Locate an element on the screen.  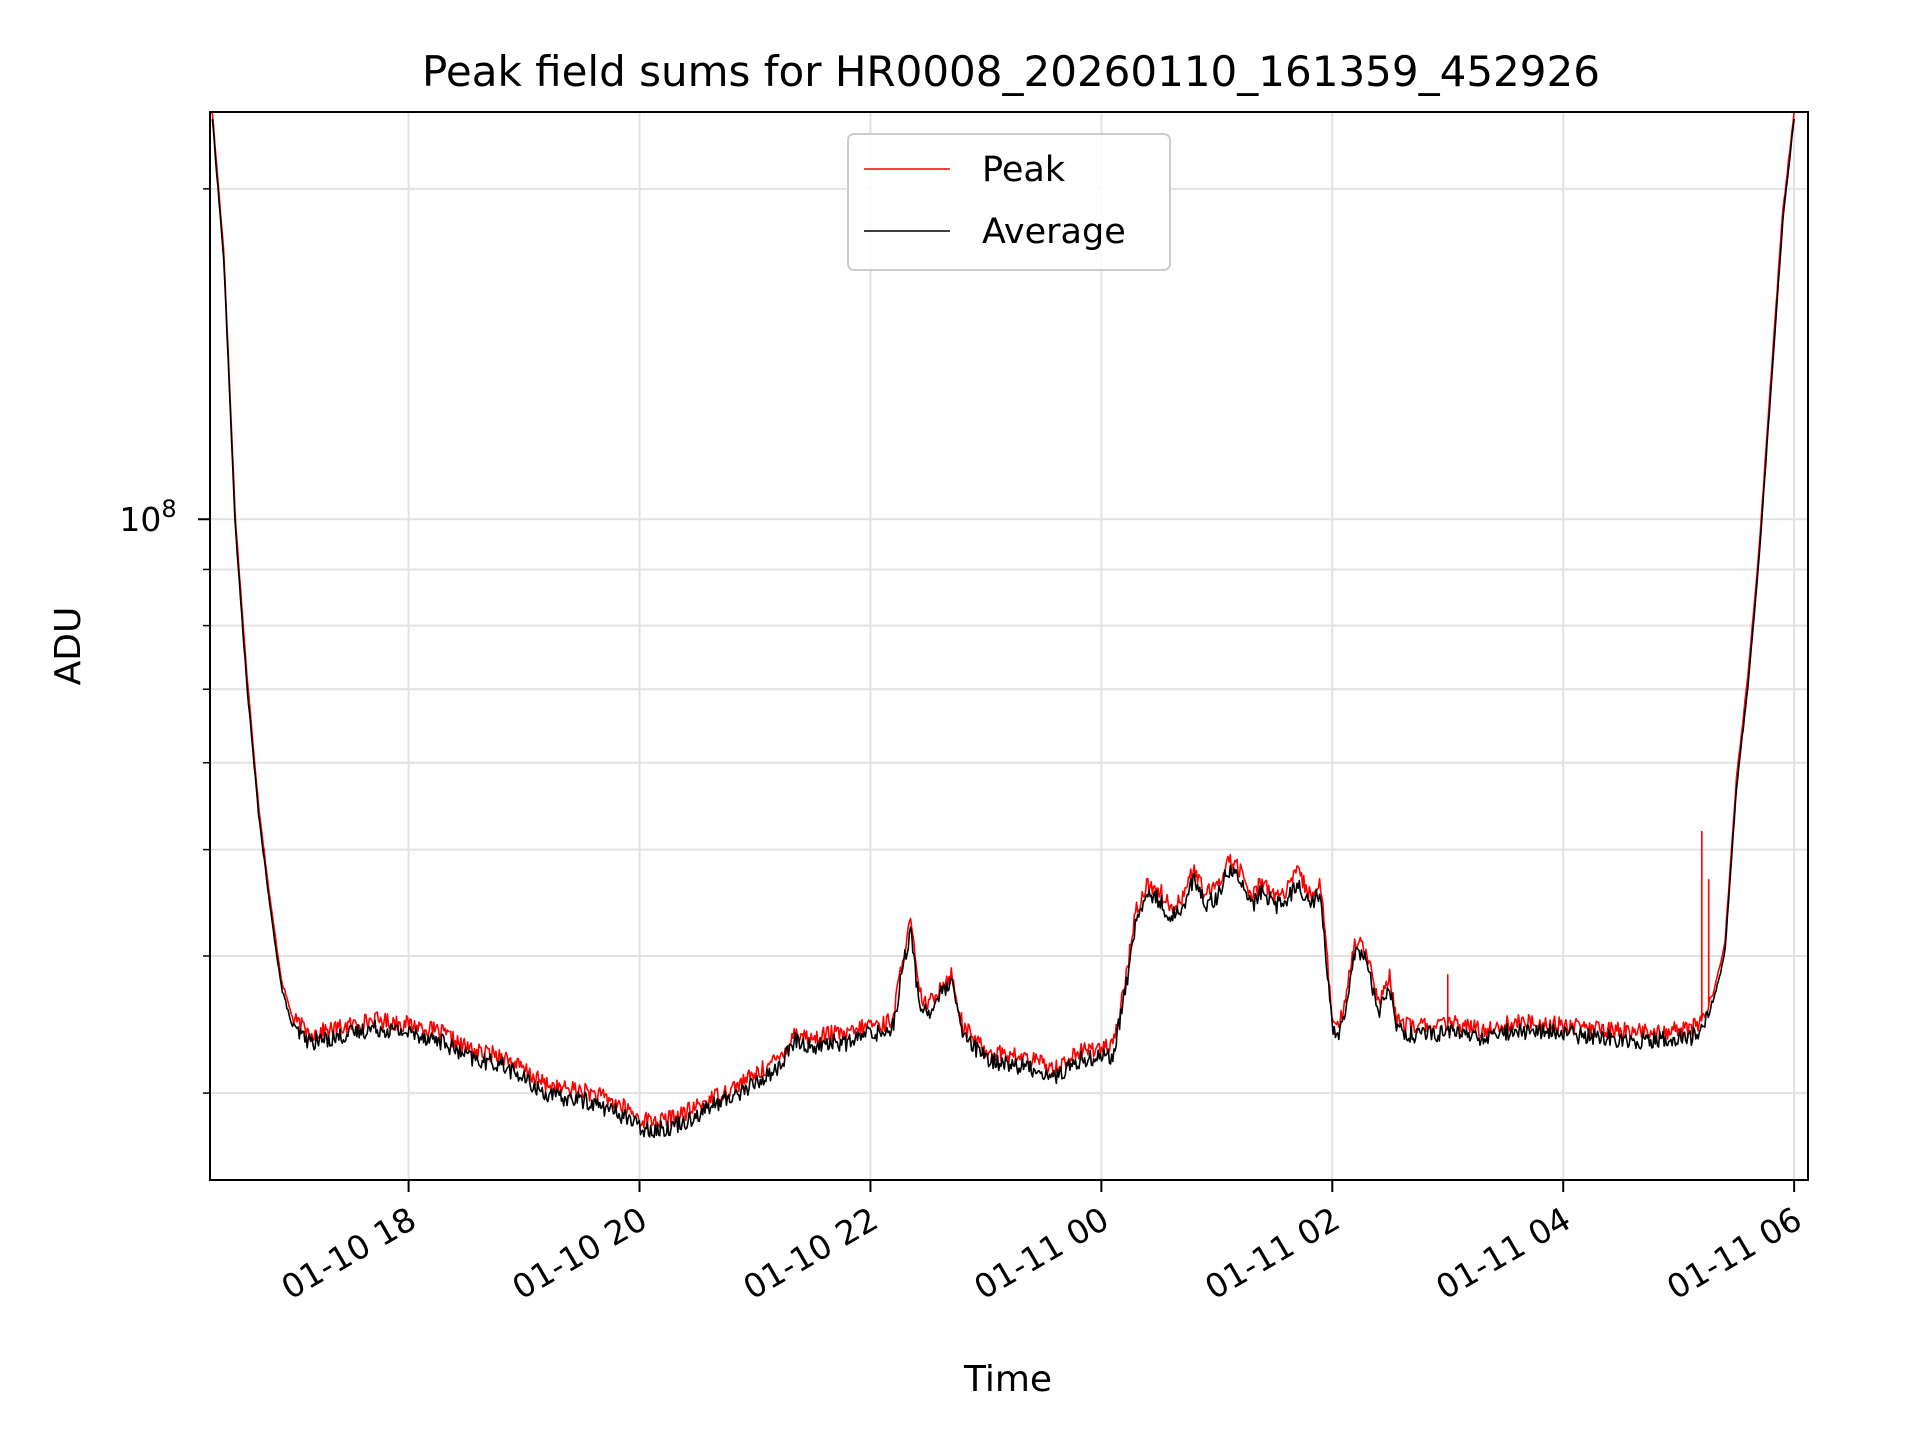
legend: Peak Average is located at coordinates (1009, 202).